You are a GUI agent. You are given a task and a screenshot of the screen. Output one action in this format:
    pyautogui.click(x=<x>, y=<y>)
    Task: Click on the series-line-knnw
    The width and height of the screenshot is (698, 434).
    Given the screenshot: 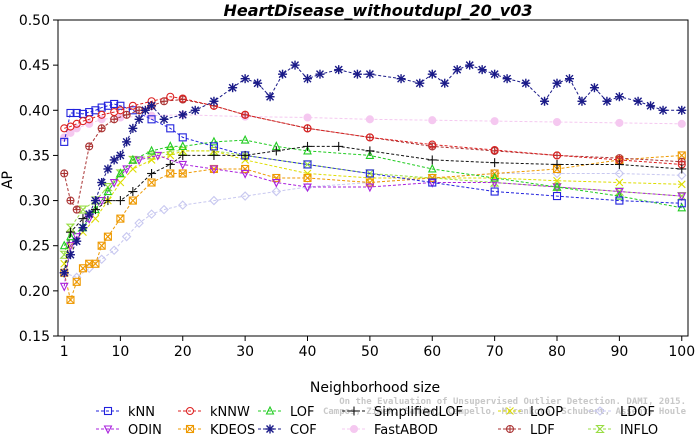 What is the action you would take?
    pyautogui.click(x=373, y=130)
    